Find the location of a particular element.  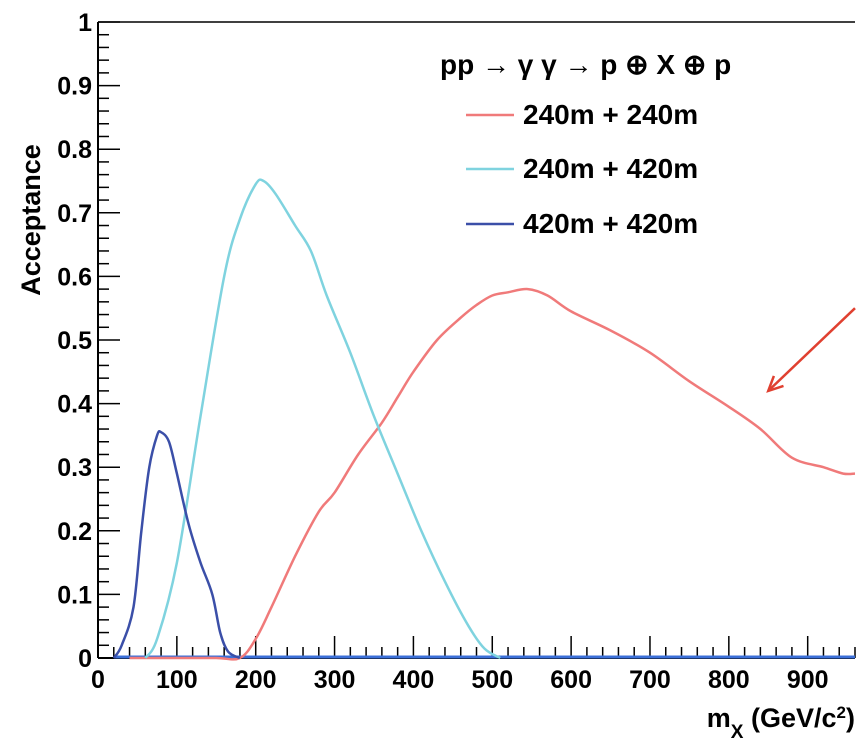

legend-header: pp → γ γ → p ⊕ X ⊕ p is located at coordinates (585, 64).